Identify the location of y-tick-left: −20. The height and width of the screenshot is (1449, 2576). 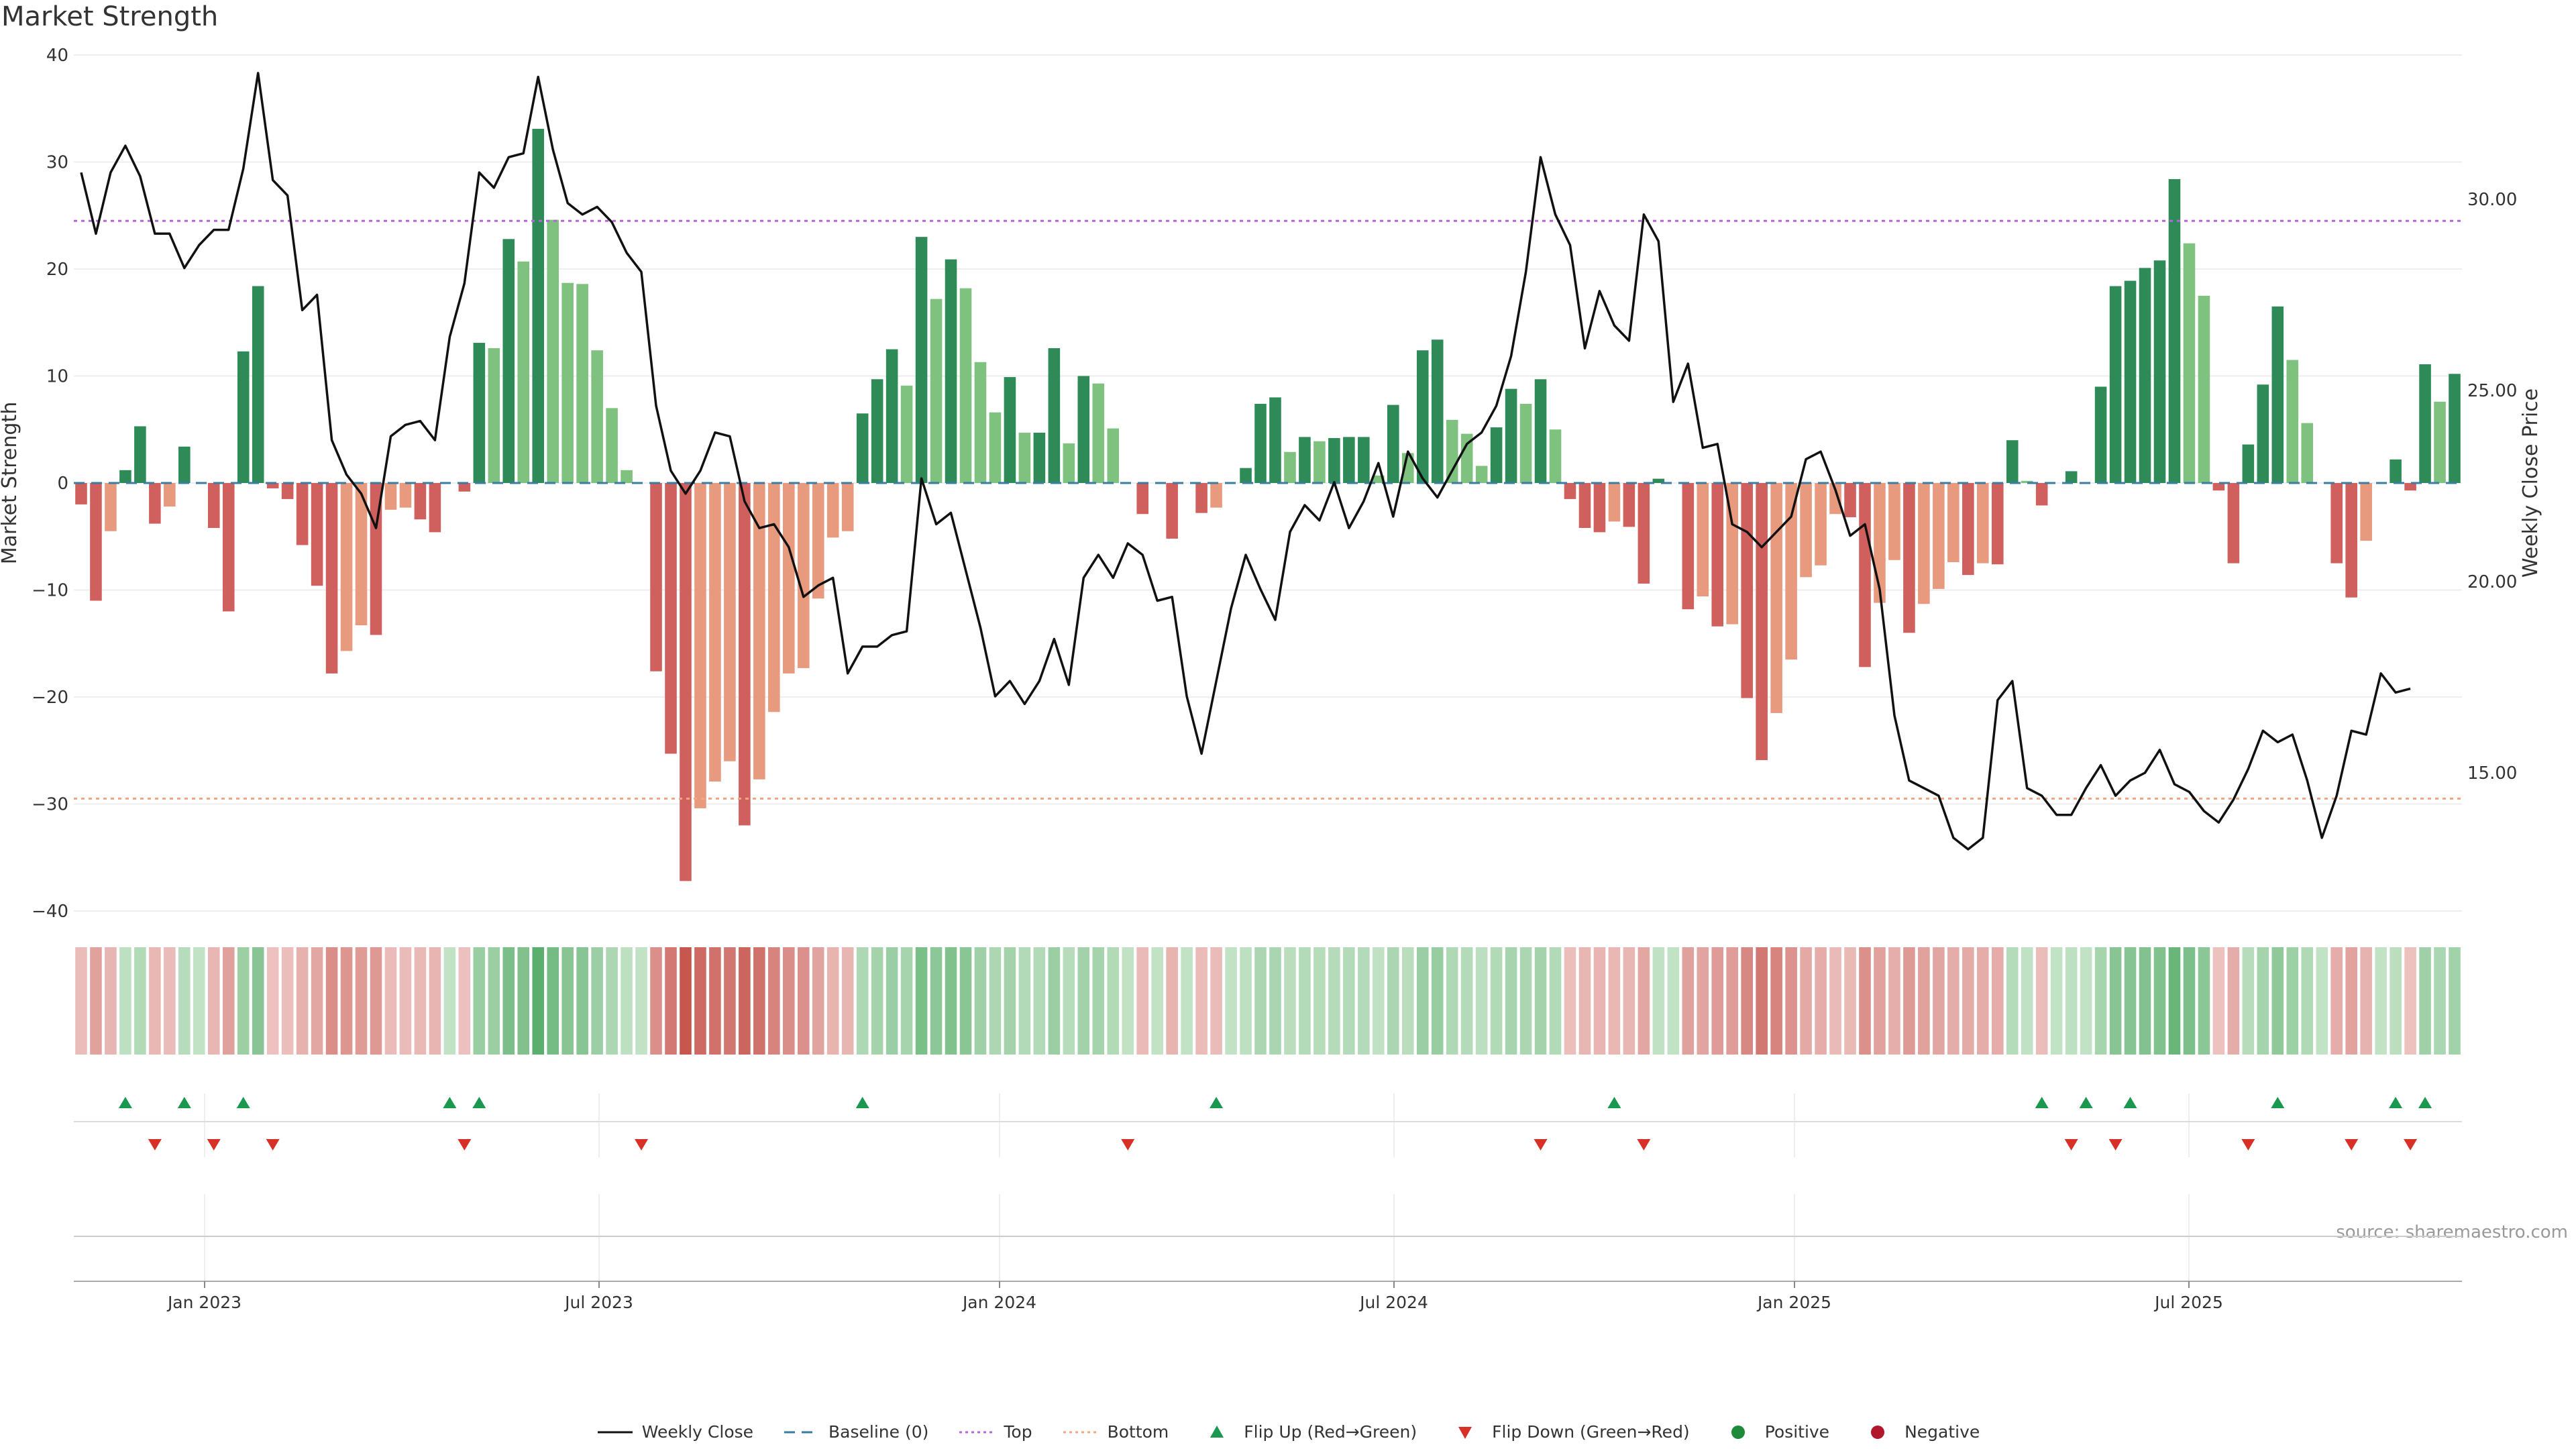
(50, 698).